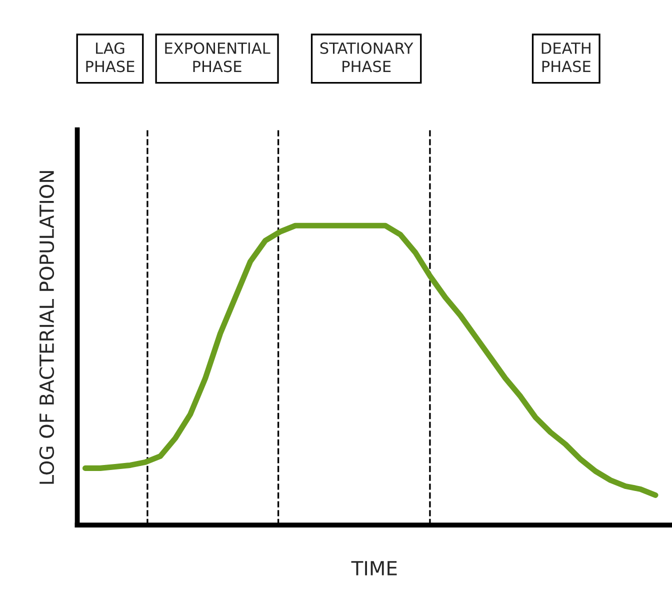  Describe the element at coordinates (367, 57) in the screenshot. I see `text: STATIONARY PHASE` at that location.